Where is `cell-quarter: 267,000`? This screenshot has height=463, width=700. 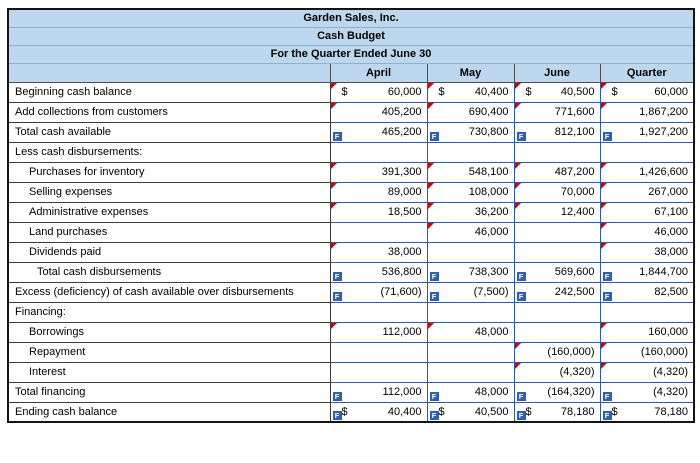 cell-quarter: 267,000 is located at coordinates (647, 192).